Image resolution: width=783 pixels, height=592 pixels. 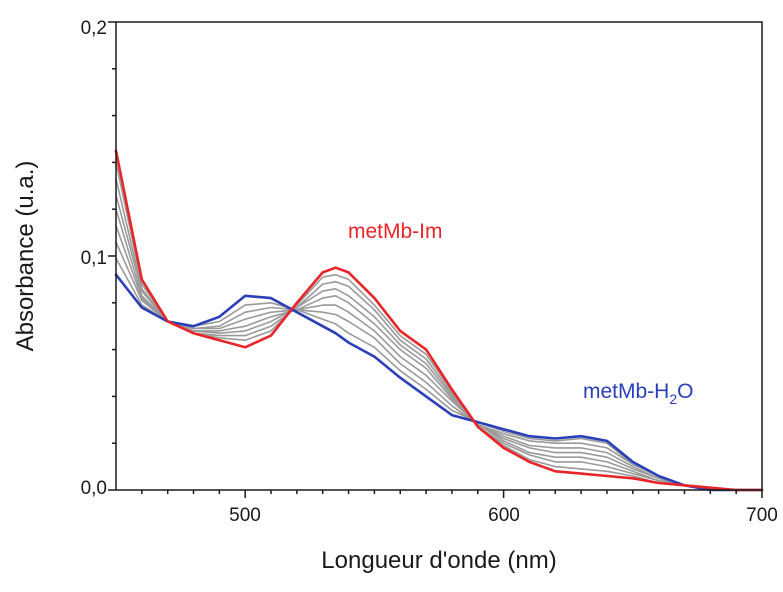 I want to click on y-tick-label-group: 0,0 0,1 0,2, so click(x=94, y=258).